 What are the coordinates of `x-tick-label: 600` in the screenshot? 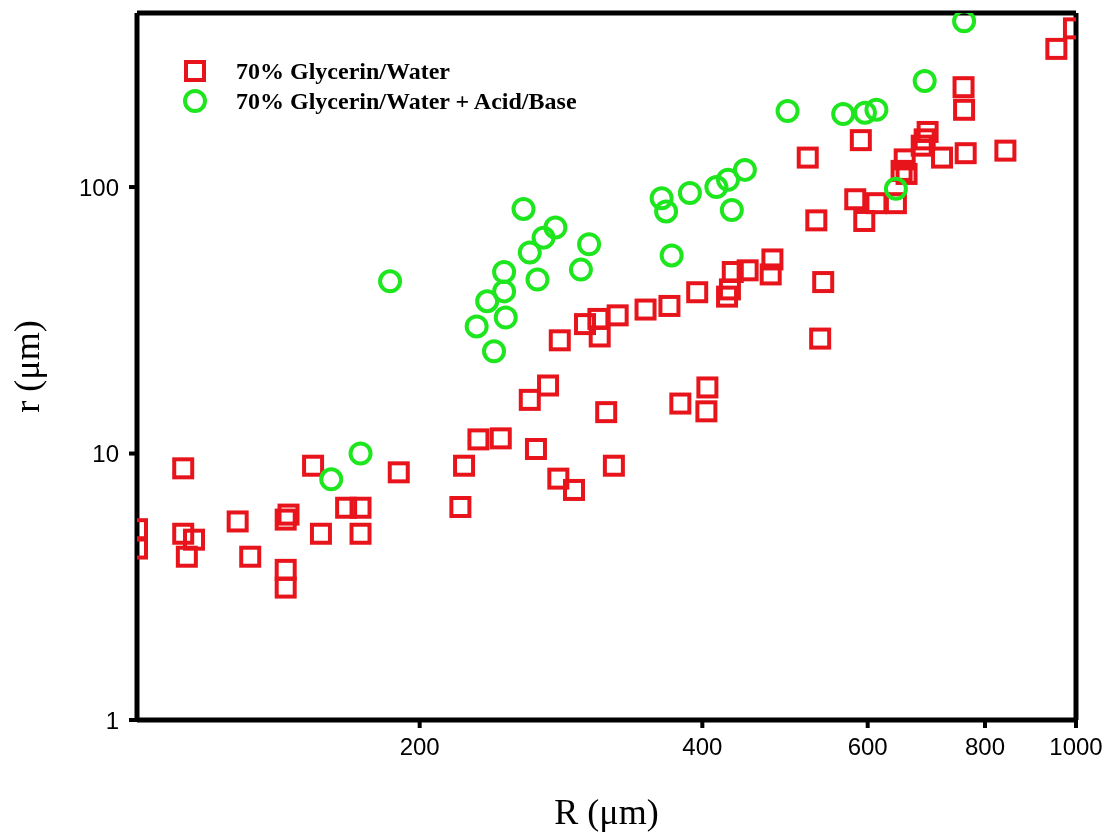 It's located at (867, 747).